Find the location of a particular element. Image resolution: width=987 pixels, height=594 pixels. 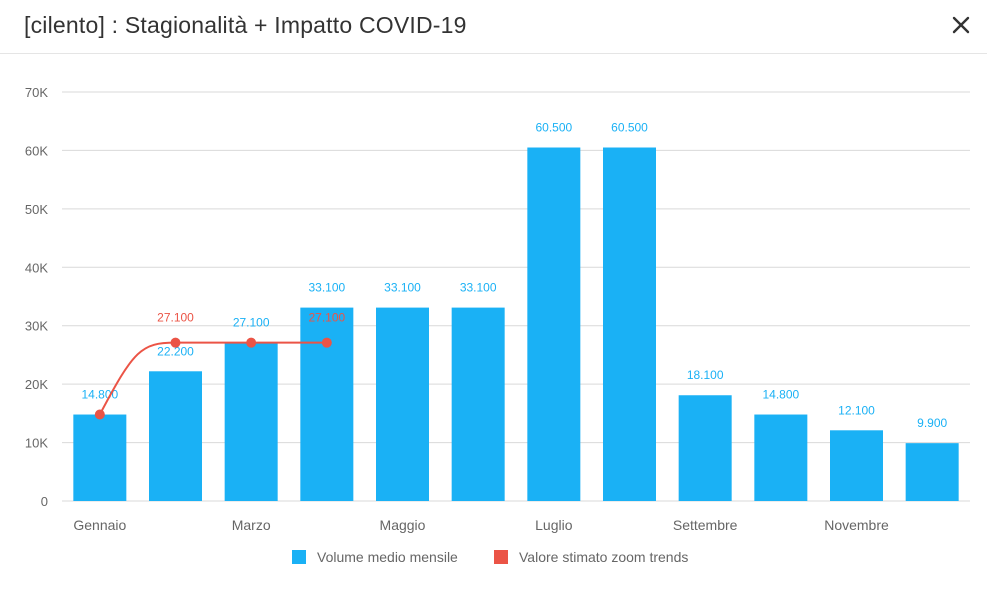

close-button is located at coordinates (961, 25).